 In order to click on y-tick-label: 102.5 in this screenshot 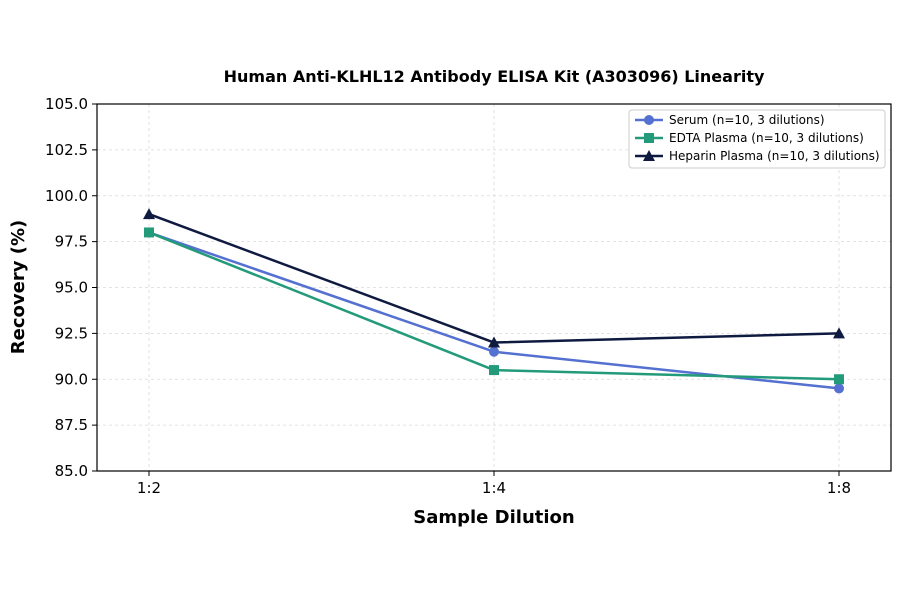, I will do `click(66, 150)`.